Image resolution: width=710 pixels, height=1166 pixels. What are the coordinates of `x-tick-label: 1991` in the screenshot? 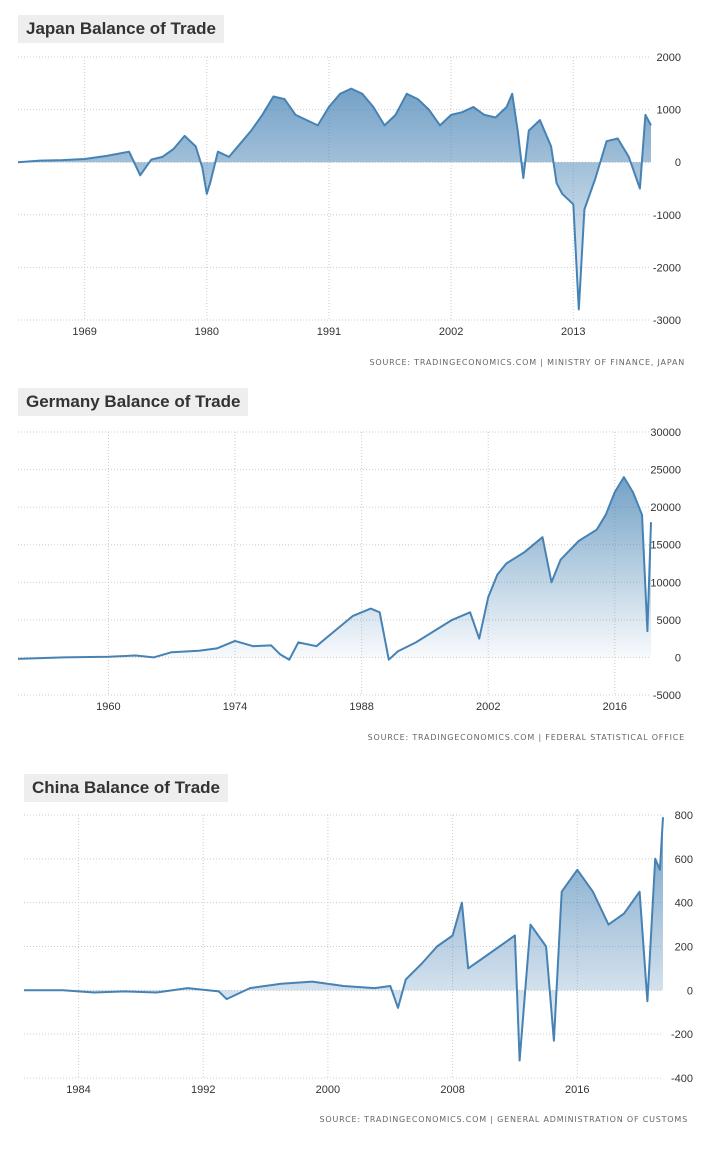 It's located at (329, 332).